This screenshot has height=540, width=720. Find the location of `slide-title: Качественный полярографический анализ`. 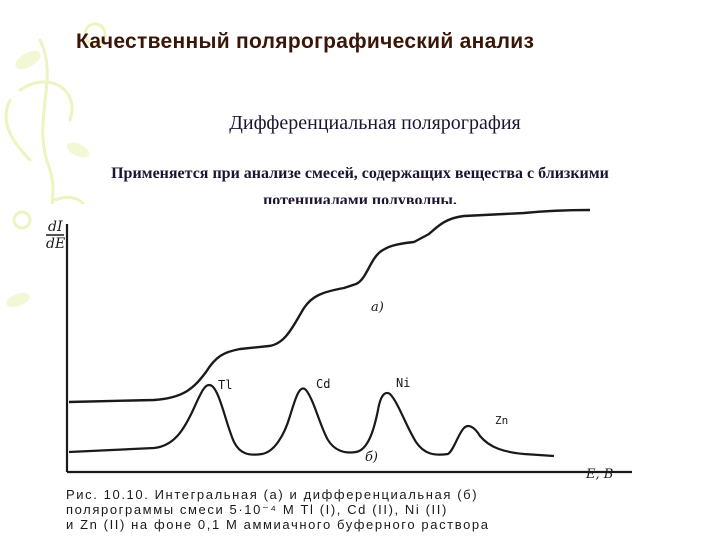

slide-title: Качественный полярографический анализ is located at coordinates (305, 41).